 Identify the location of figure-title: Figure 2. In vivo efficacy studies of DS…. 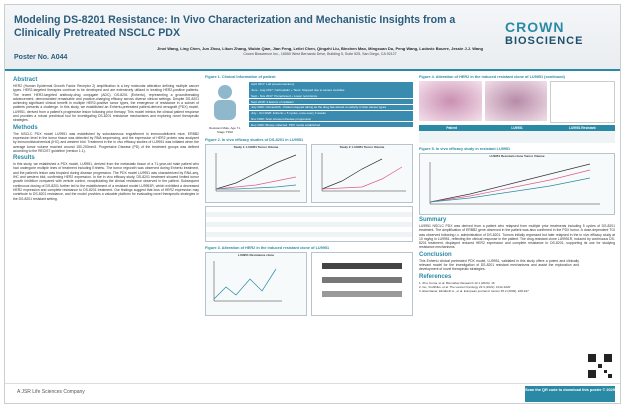
(254, 140).